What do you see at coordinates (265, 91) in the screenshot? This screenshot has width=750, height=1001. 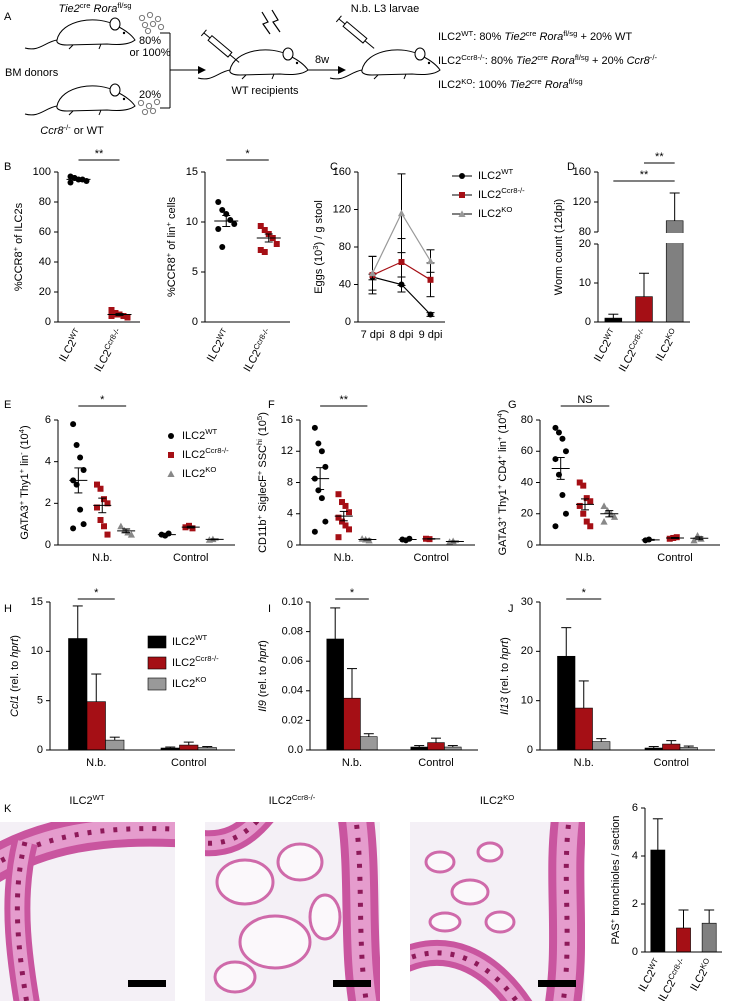 I see `recipient-label: WT recipients` at bounding box center [265, 91].